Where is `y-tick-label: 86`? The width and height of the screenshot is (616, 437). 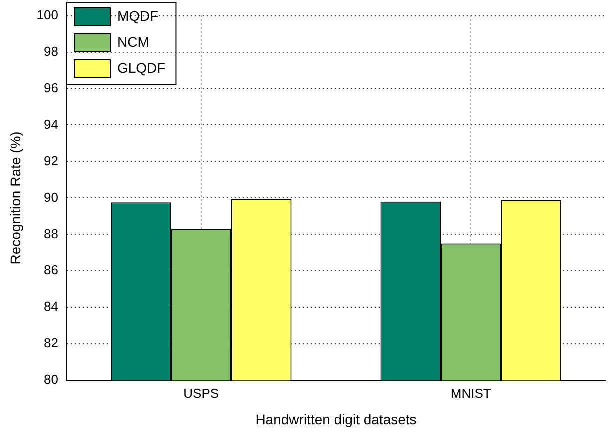
y-tick-label: 86 is located at coordinates (51, 270).